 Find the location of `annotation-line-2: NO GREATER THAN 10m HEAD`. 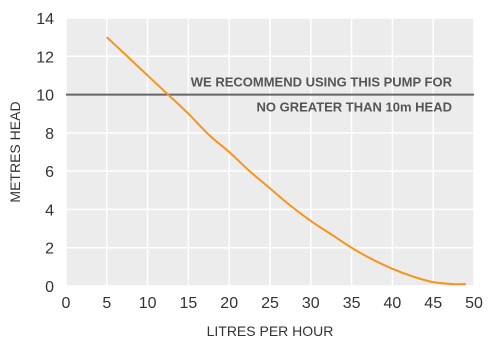

annotation-line-2: NO GREATER THAN 10m HEAD is located at coordinates (354, 107).